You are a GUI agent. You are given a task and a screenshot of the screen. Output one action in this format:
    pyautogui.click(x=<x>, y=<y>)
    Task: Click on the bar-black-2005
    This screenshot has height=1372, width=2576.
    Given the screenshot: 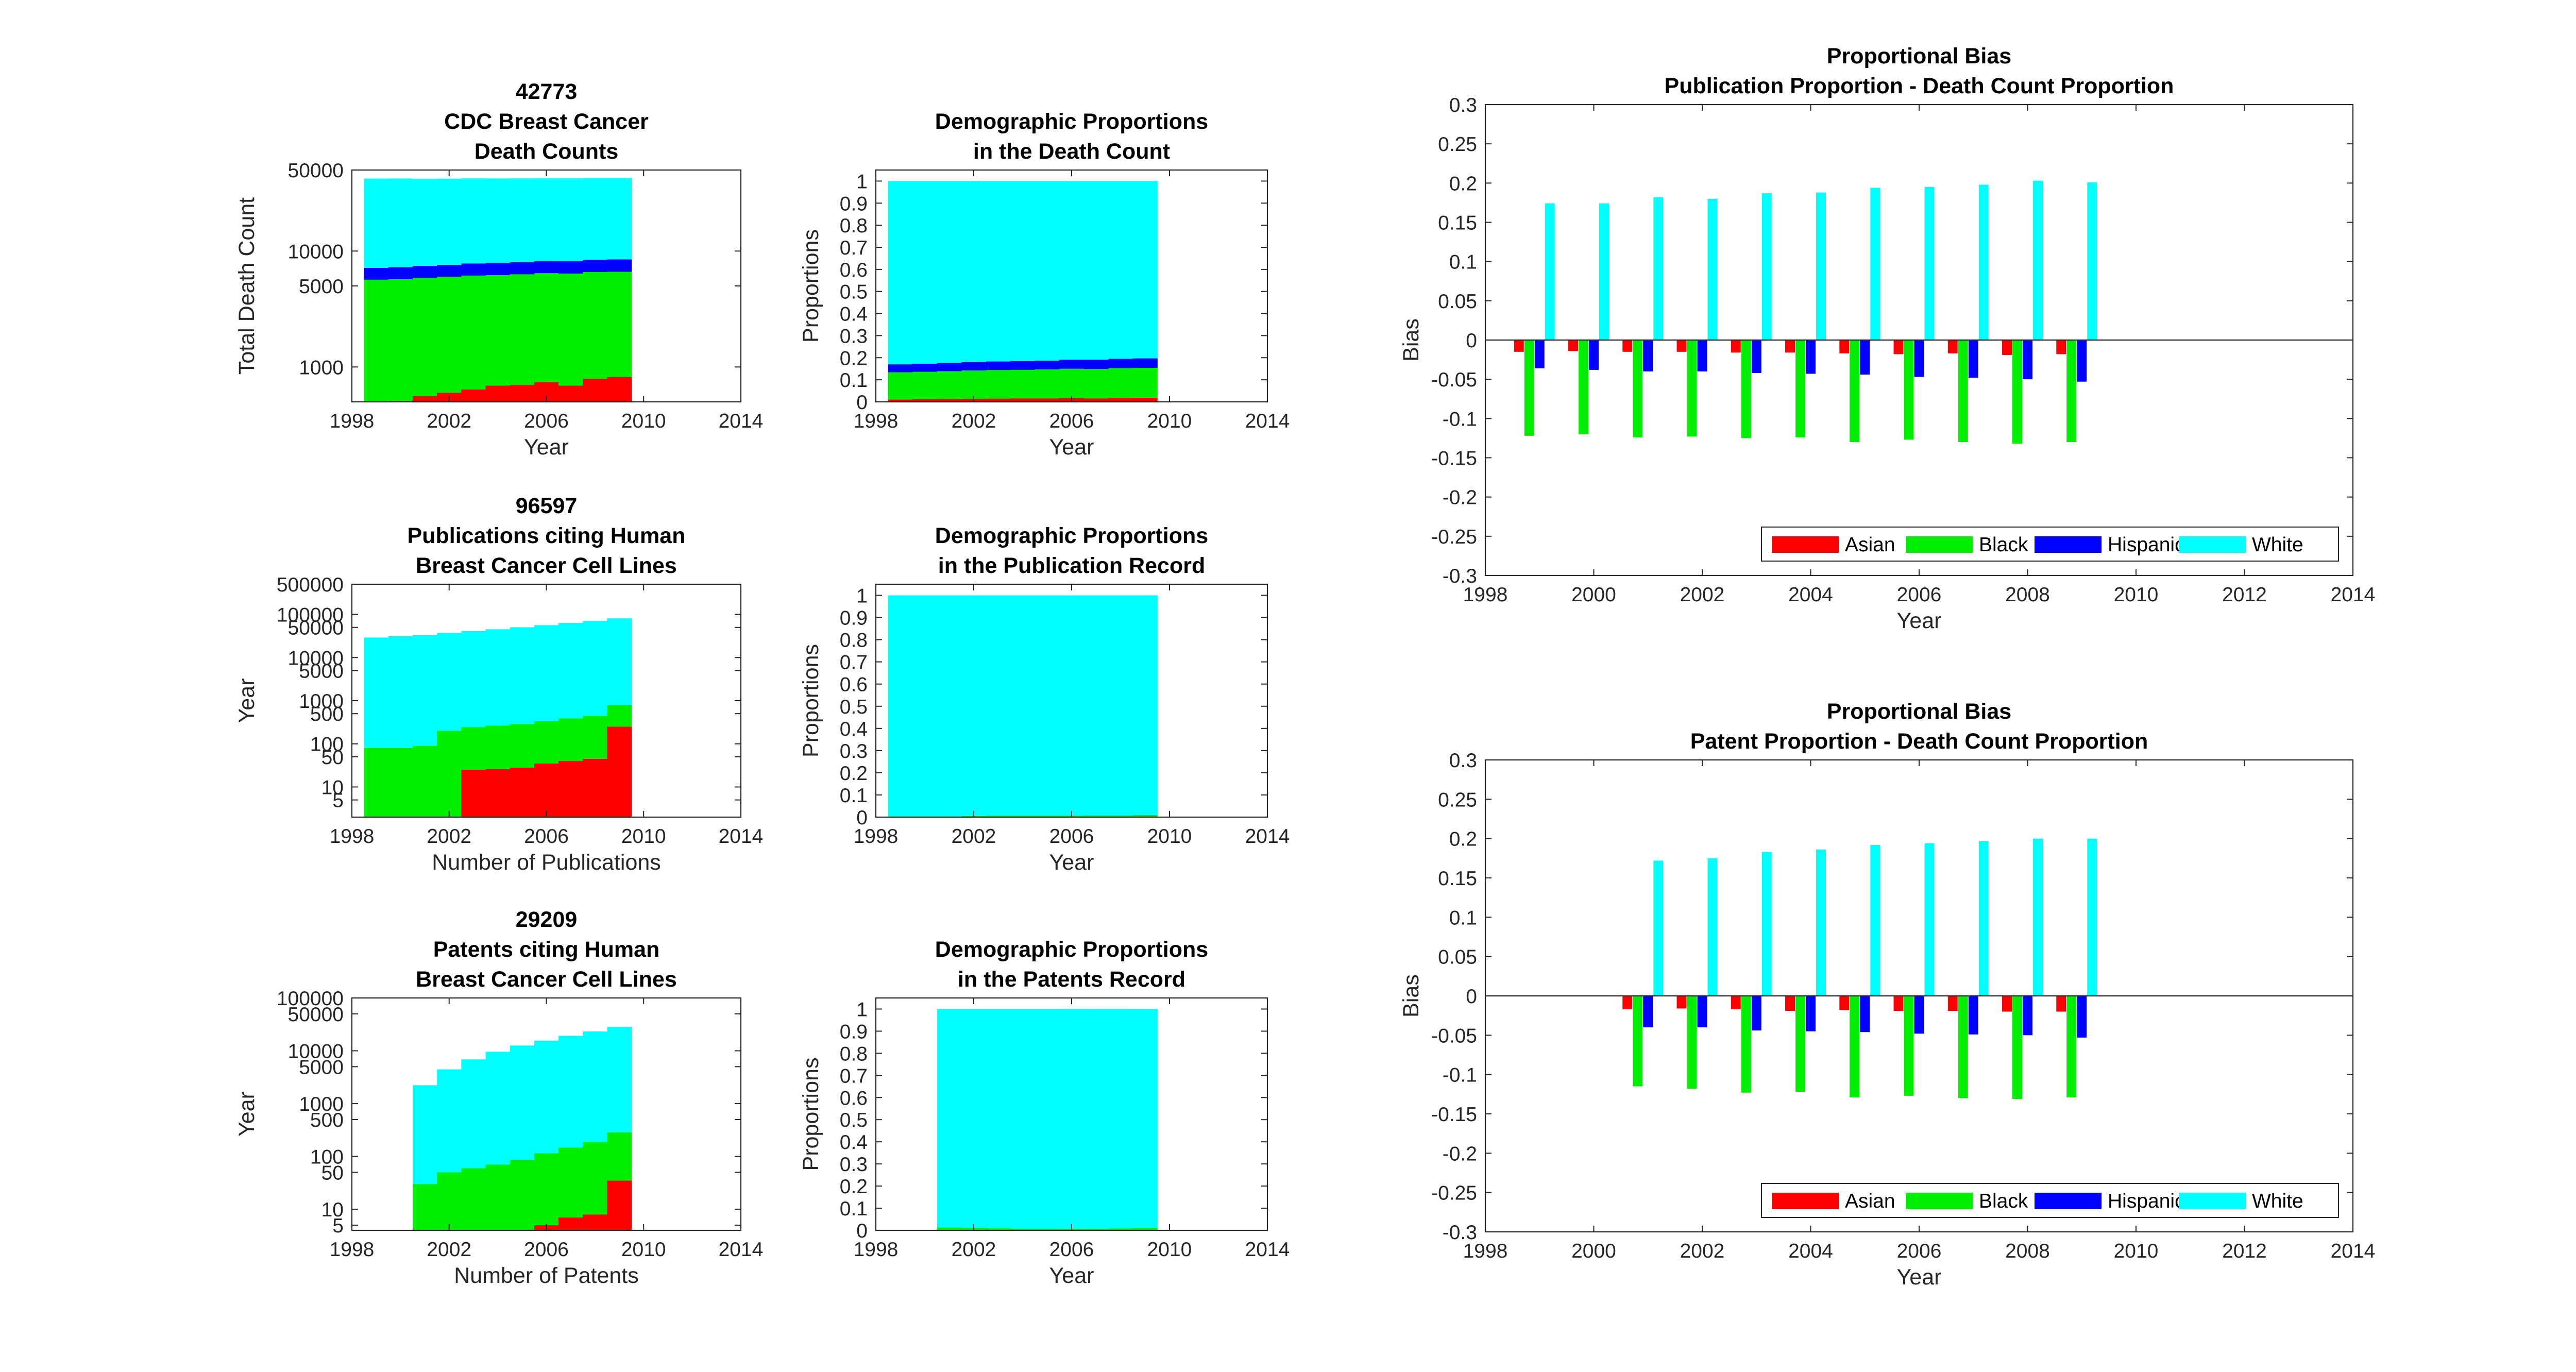 What is the action you would take?
    pyautogui.click(x=1855, y=1046)
    